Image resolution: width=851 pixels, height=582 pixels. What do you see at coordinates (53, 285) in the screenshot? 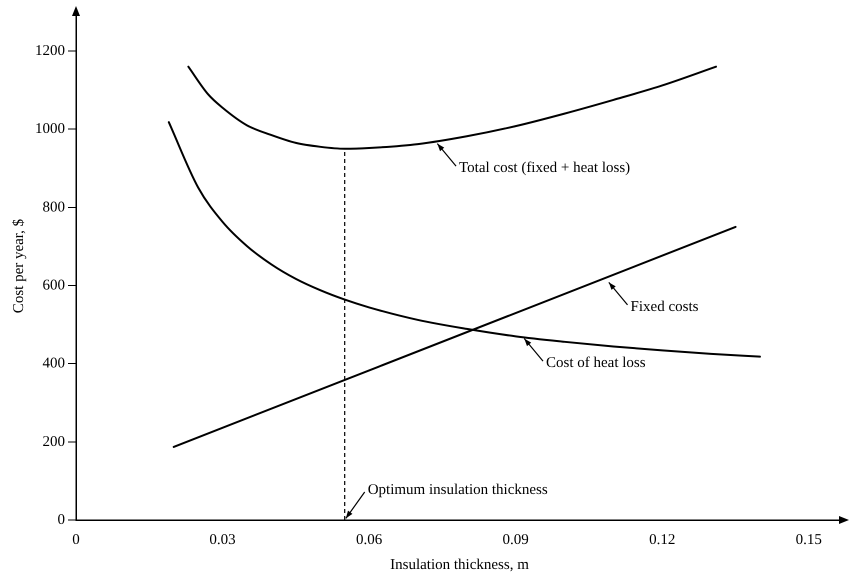
I see `y-tick-label: 600` at bounding box center [53, 285].